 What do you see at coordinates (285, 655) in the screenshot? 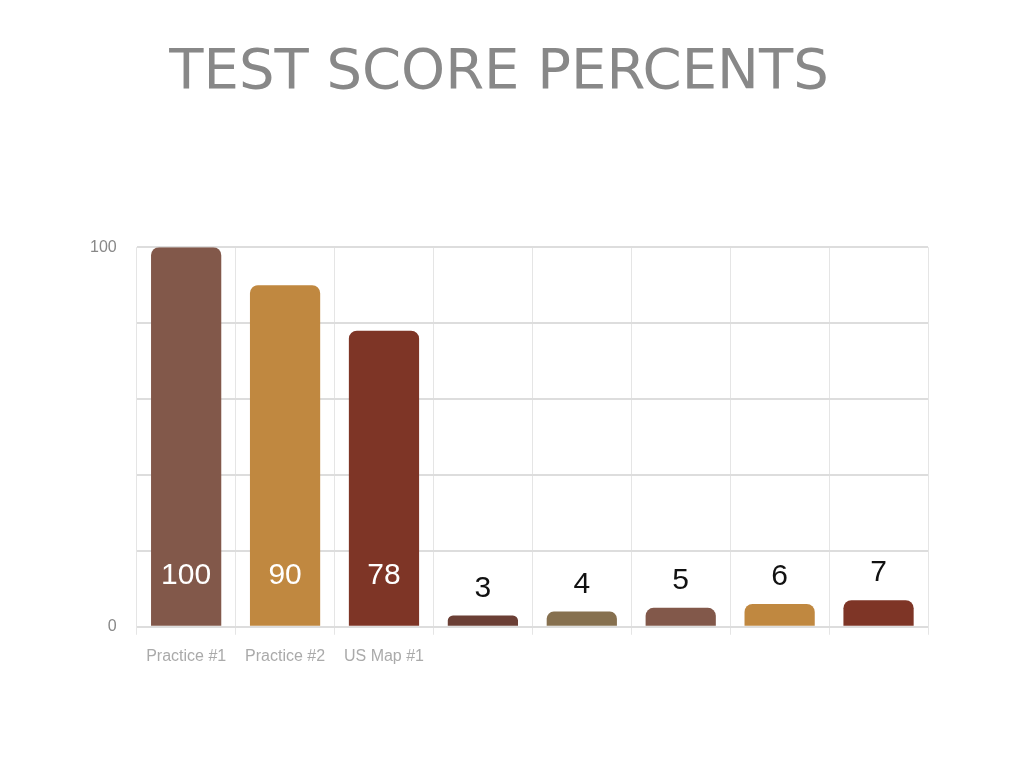
I see `x-tick-label: Practice #2` at bounding box center [285, 655].